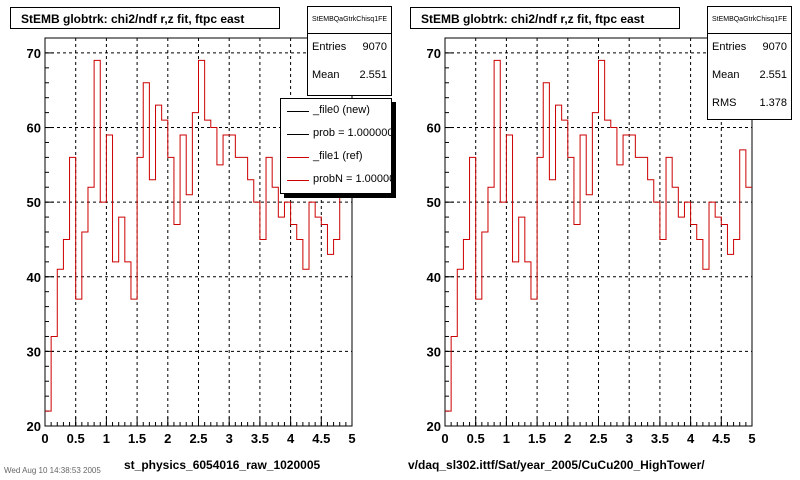 The image size is (800, 480). What do you see at coordinates (222, 465) in the screenshot?
I see `left-x-axis-label: st_physics_6054016_raw_1020005` at bounding box center [222, 465].